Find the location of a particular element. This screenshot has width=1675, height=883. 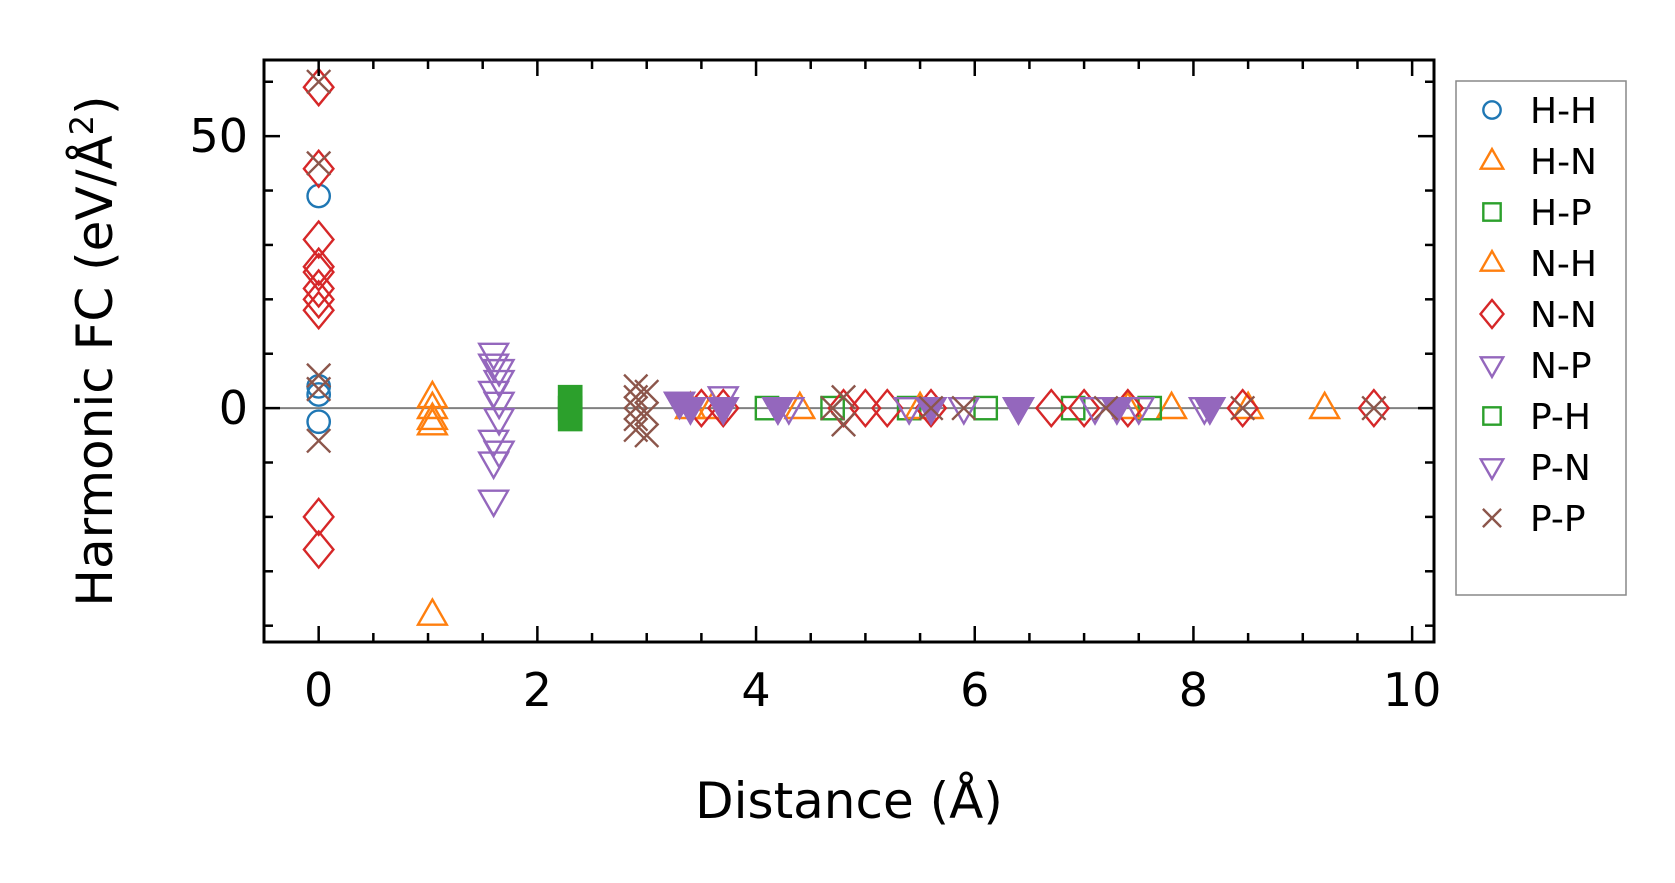

y-axis-label-sup: 2 is located at coordinates (82, 125).